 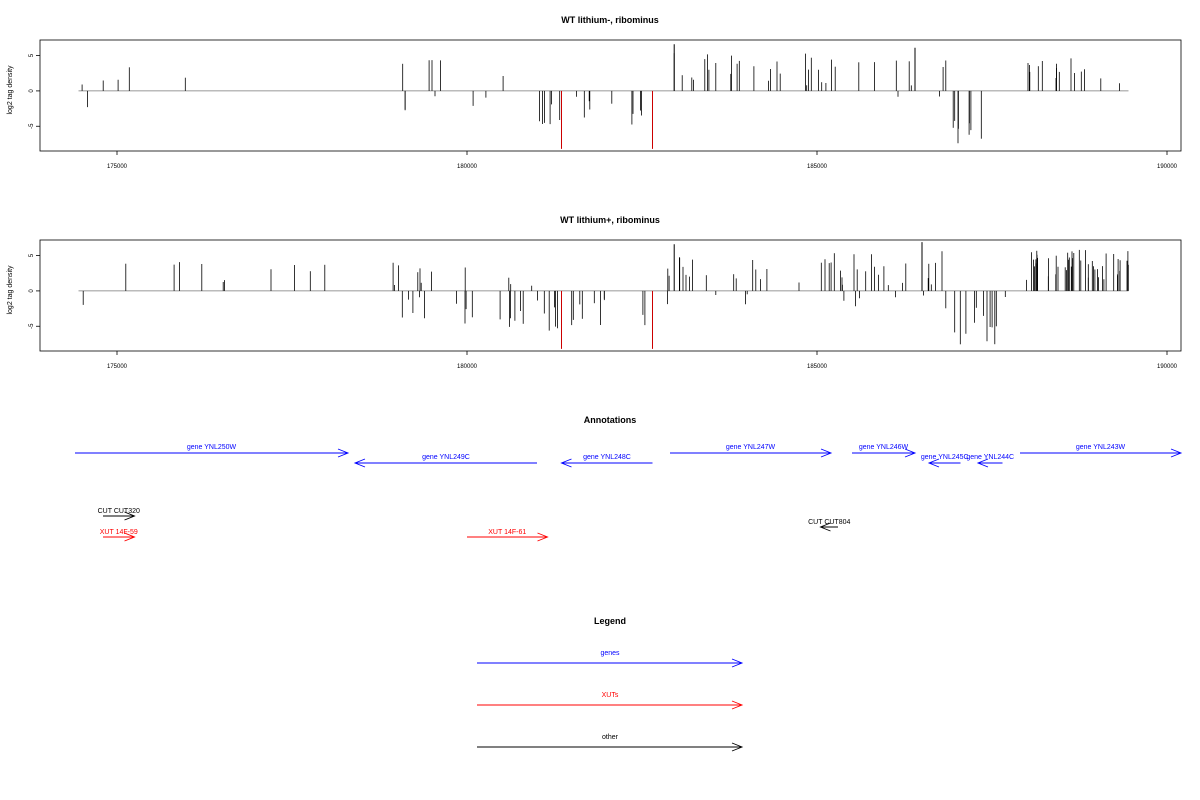 What do you see at coordinates (610, 695) in the screenshot?
I see `legend-item-label: XUTs` at bounding box center [610, 695].